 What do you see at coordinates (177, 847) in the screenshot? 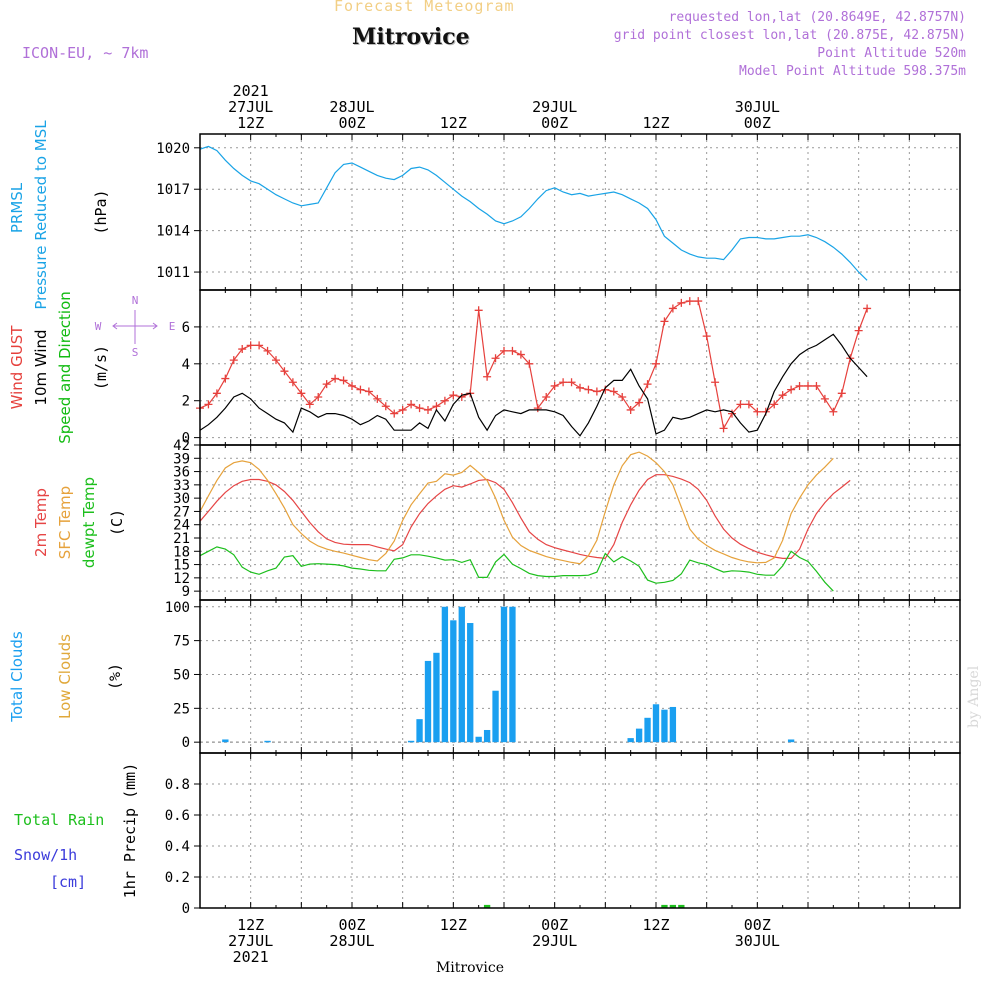
I see `y-tick-label: 0.4` at bounding box center [177, 847].